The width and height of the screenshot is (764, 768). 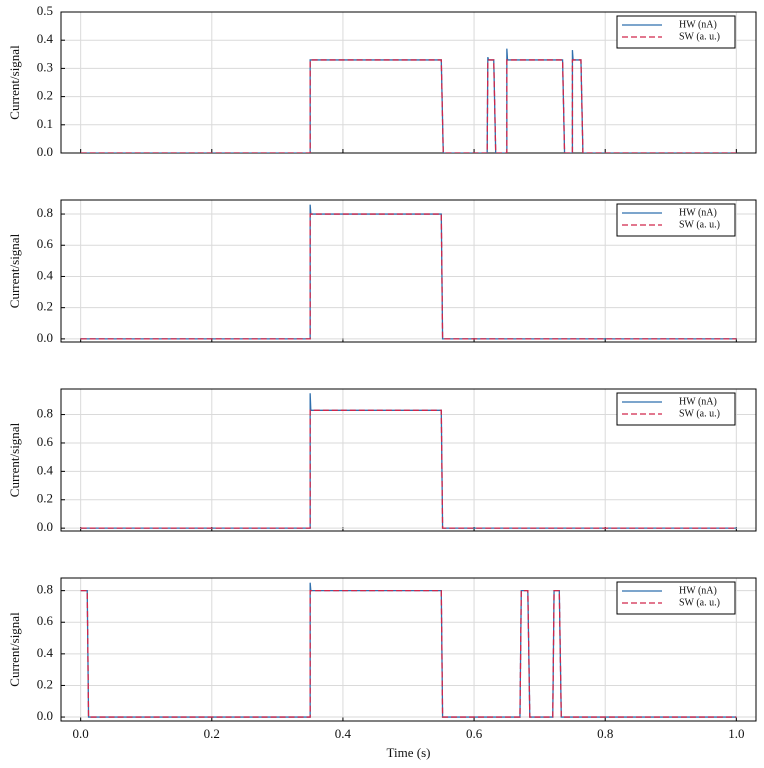 I want to click on x-tick-label: 0.0, so click(x=81, y=733).